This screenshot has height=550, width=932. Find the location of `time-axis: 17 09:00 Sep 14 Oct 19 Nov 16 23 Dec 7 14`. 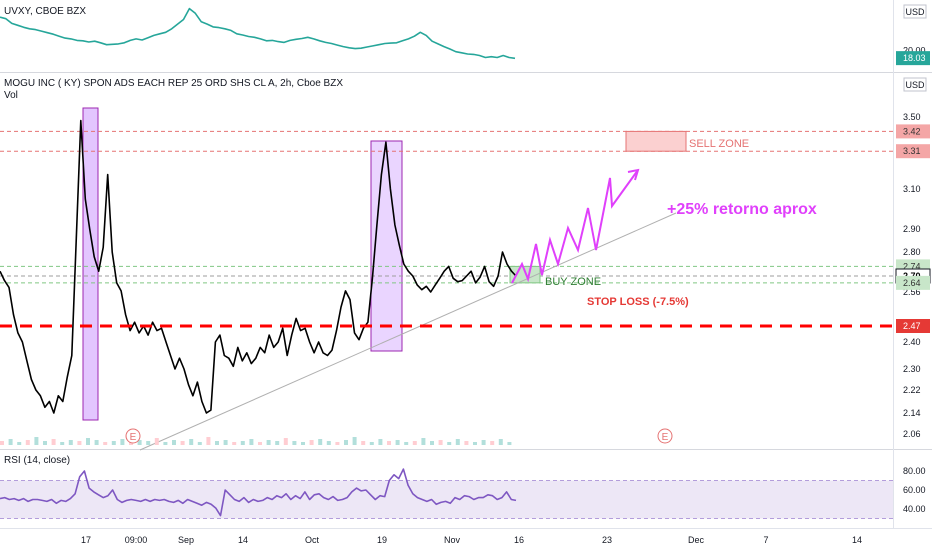

time-axis: 17 09:00 Sep 14 Oct 19 Nov 16 23 Dec 7 14 is located at coordinates (471, 540).